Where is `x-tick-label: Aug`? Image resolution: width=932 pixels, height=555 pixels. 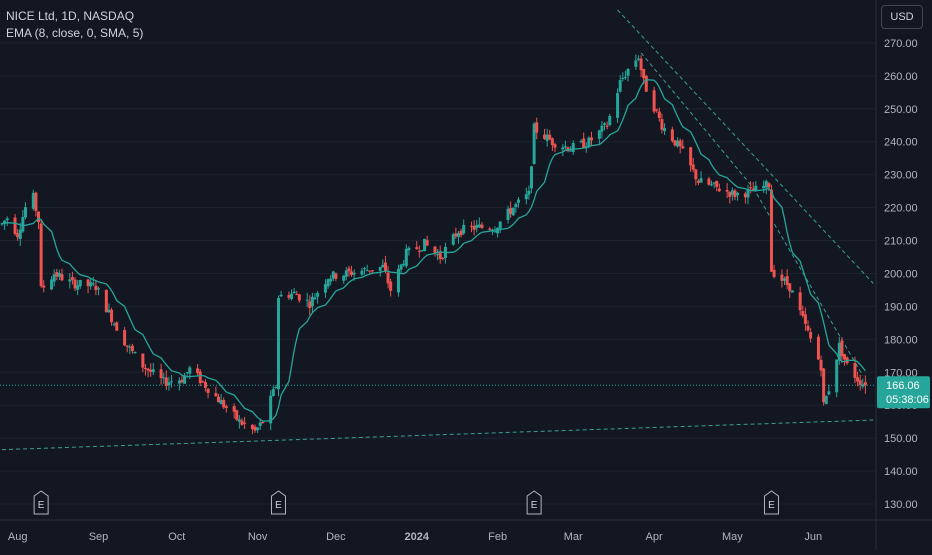 x-tick-label: Aug is located at coordinates (18, 537).